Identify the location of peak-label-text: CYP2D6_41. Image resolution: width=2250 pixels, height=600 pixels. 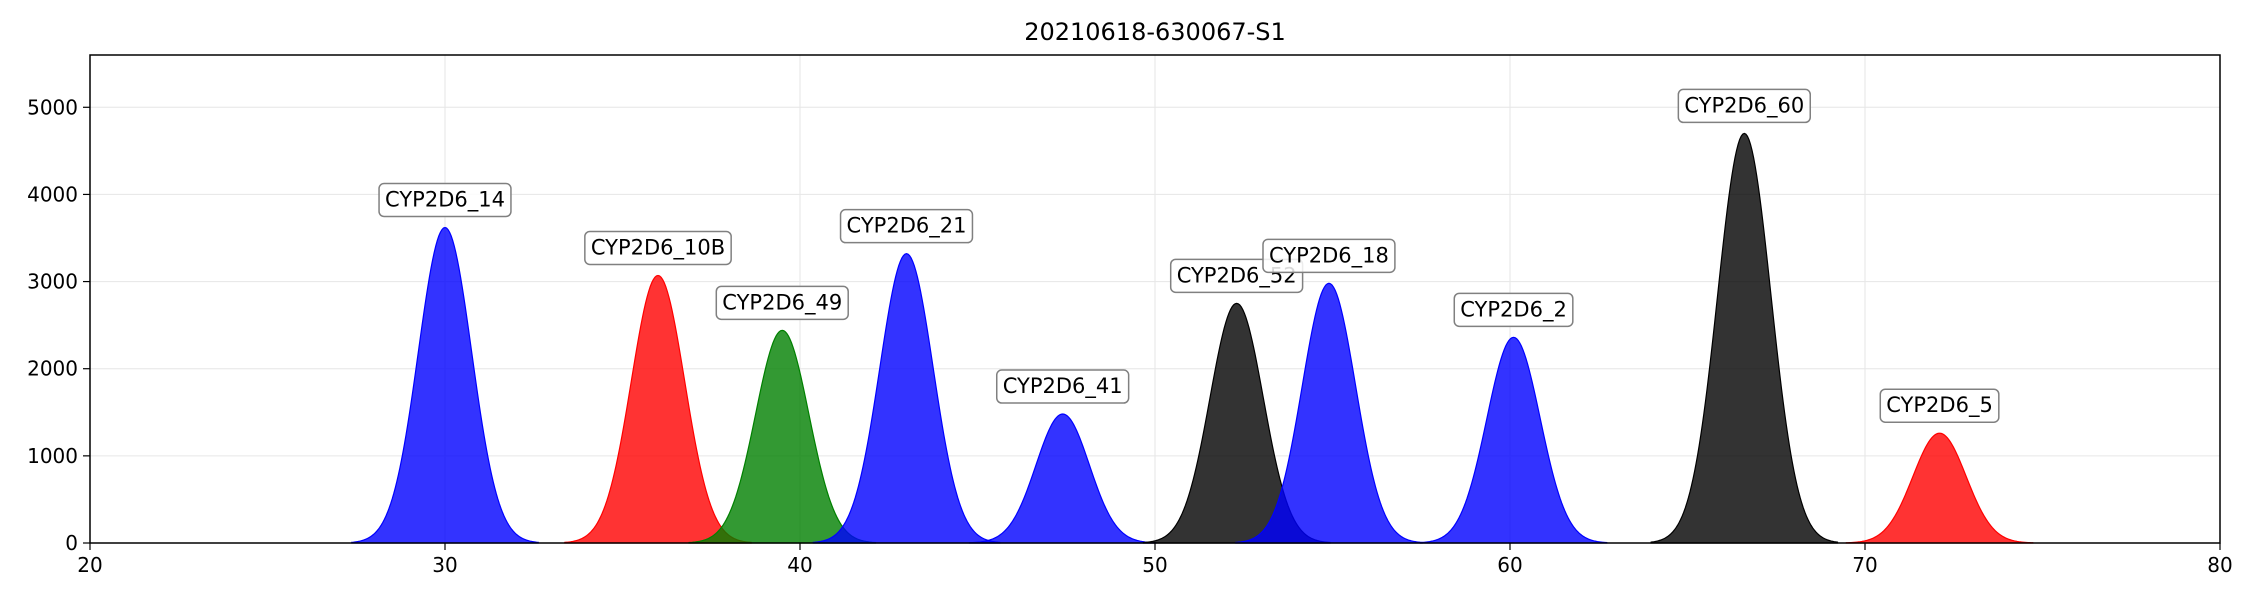
(1063, 386).